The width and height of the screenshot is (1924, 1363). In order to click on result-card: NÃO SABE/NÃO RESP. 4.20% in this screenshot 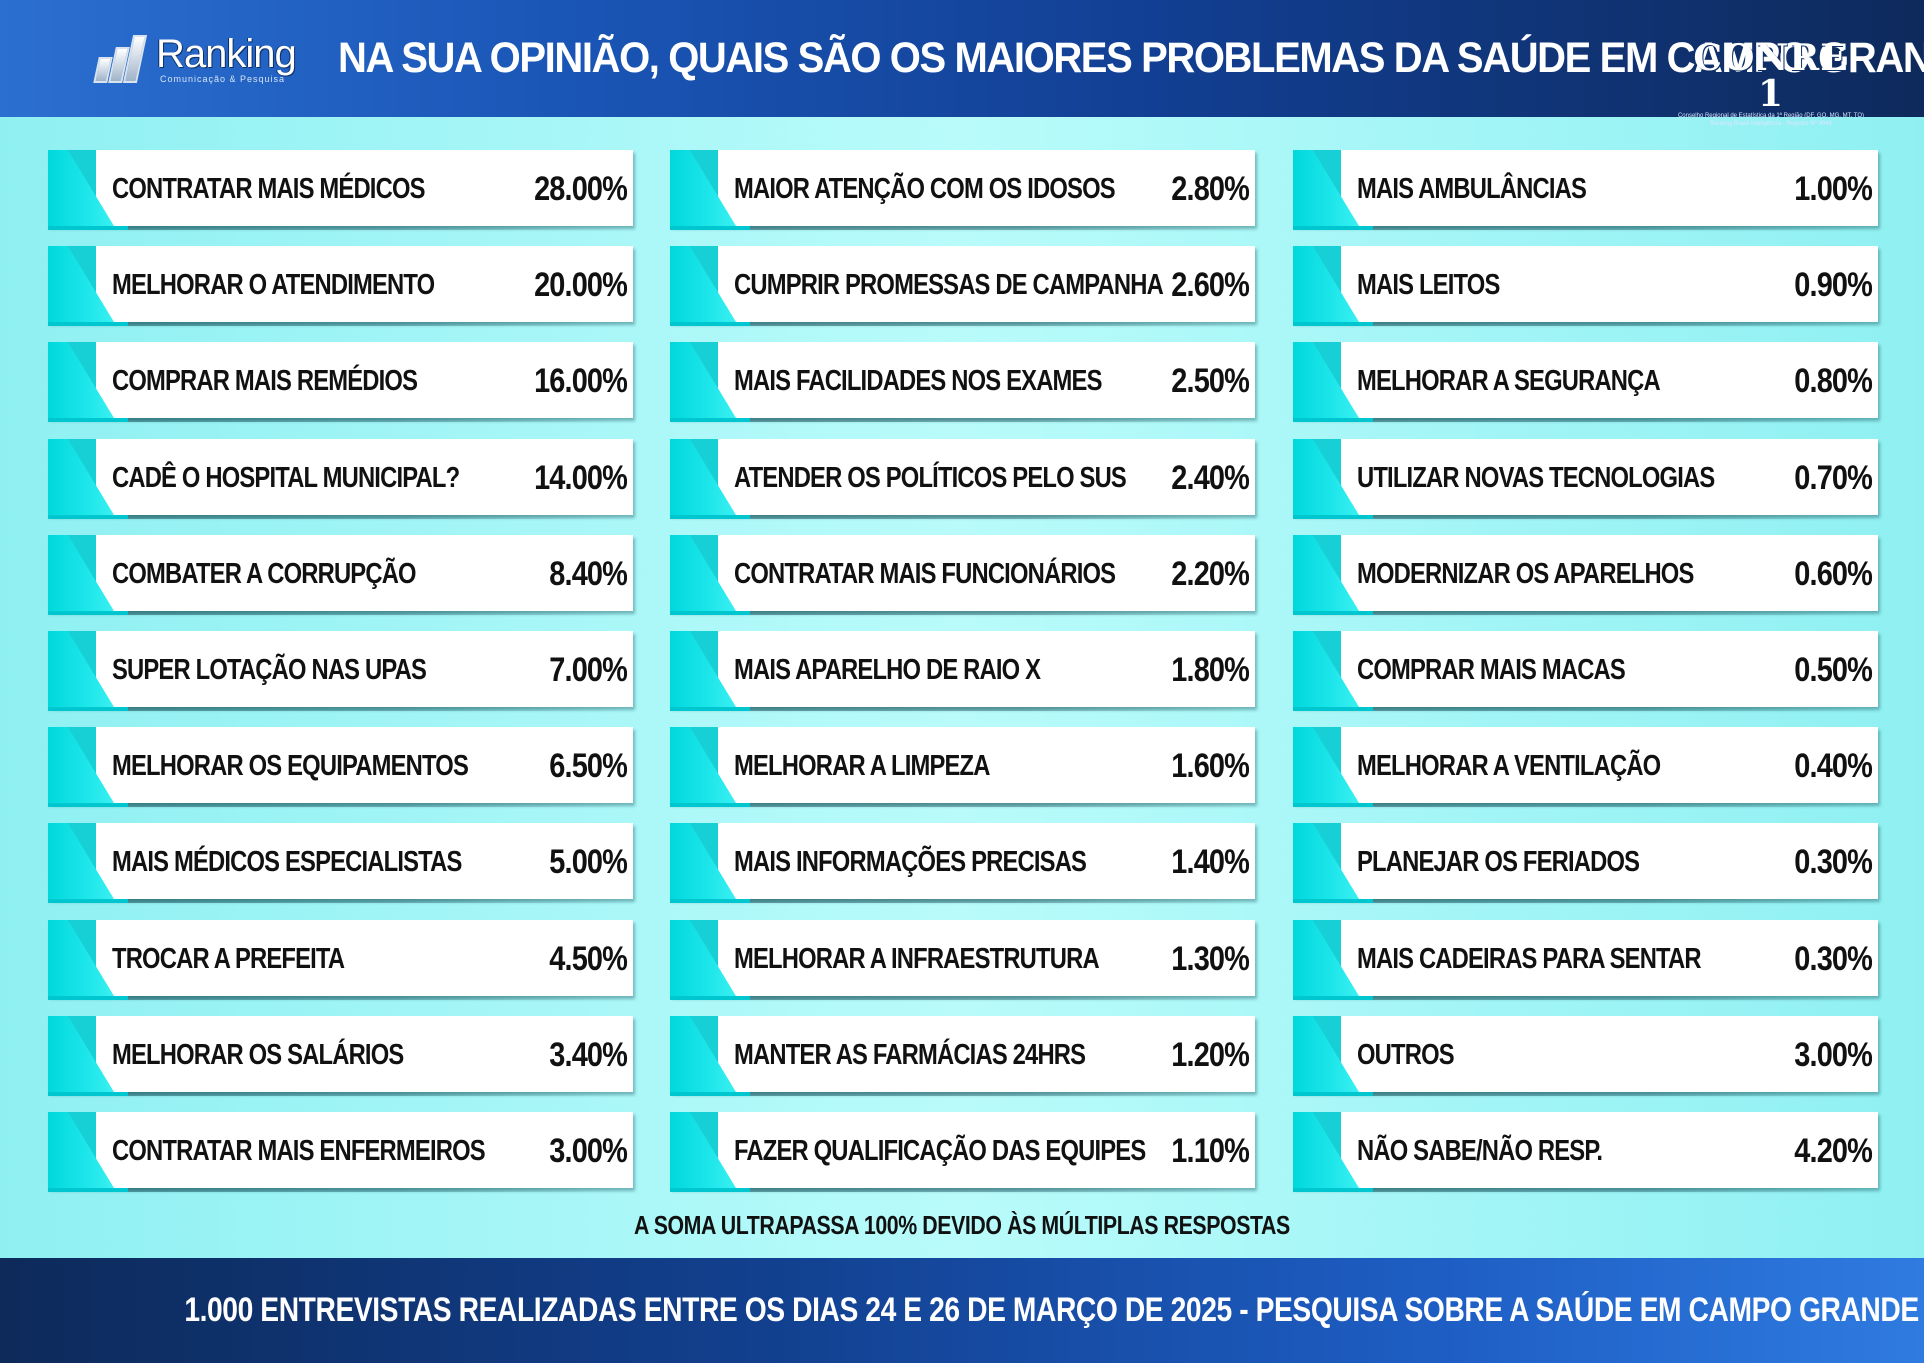, I will do `click(1585, 1152)`.